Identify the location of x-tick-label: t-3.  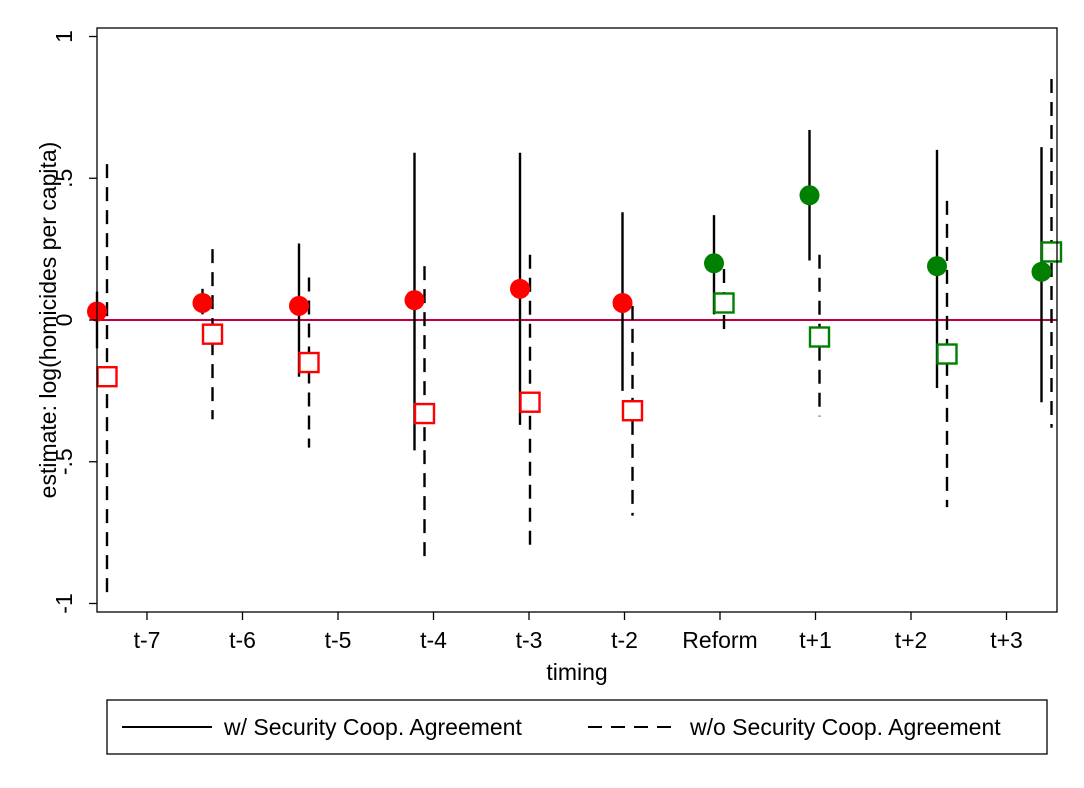
(529, 640).